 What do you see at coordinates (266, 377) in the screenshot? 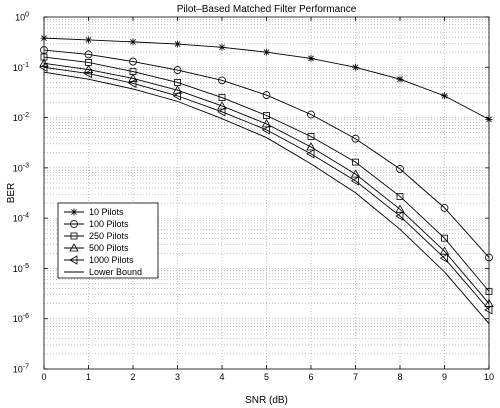
I see `x-tick-label: 5` at bounding box center [266, 377].